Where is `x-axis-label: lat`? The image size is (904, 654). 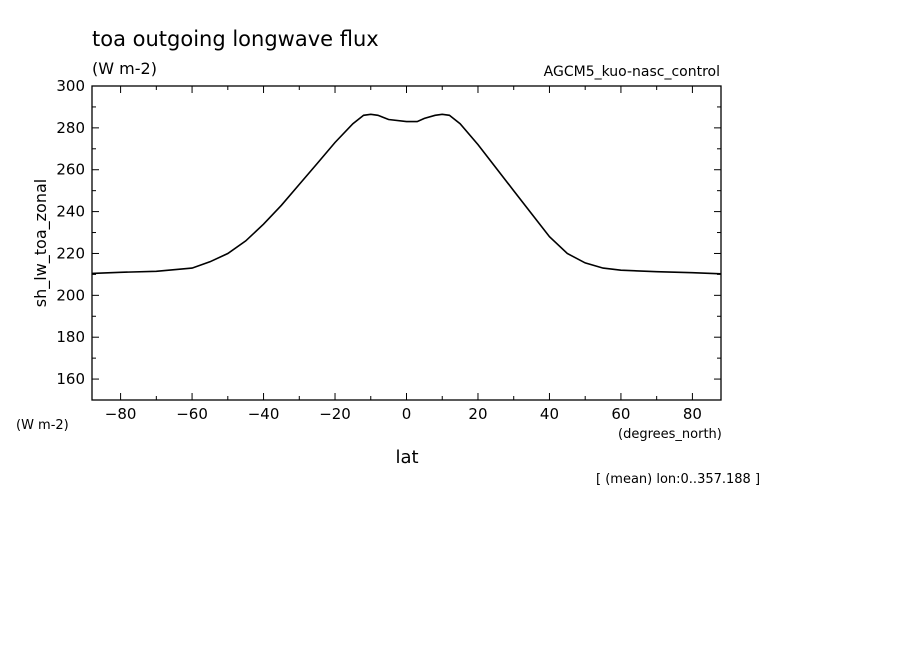 x-axis-label: lat is located at coordinates (406, 457).